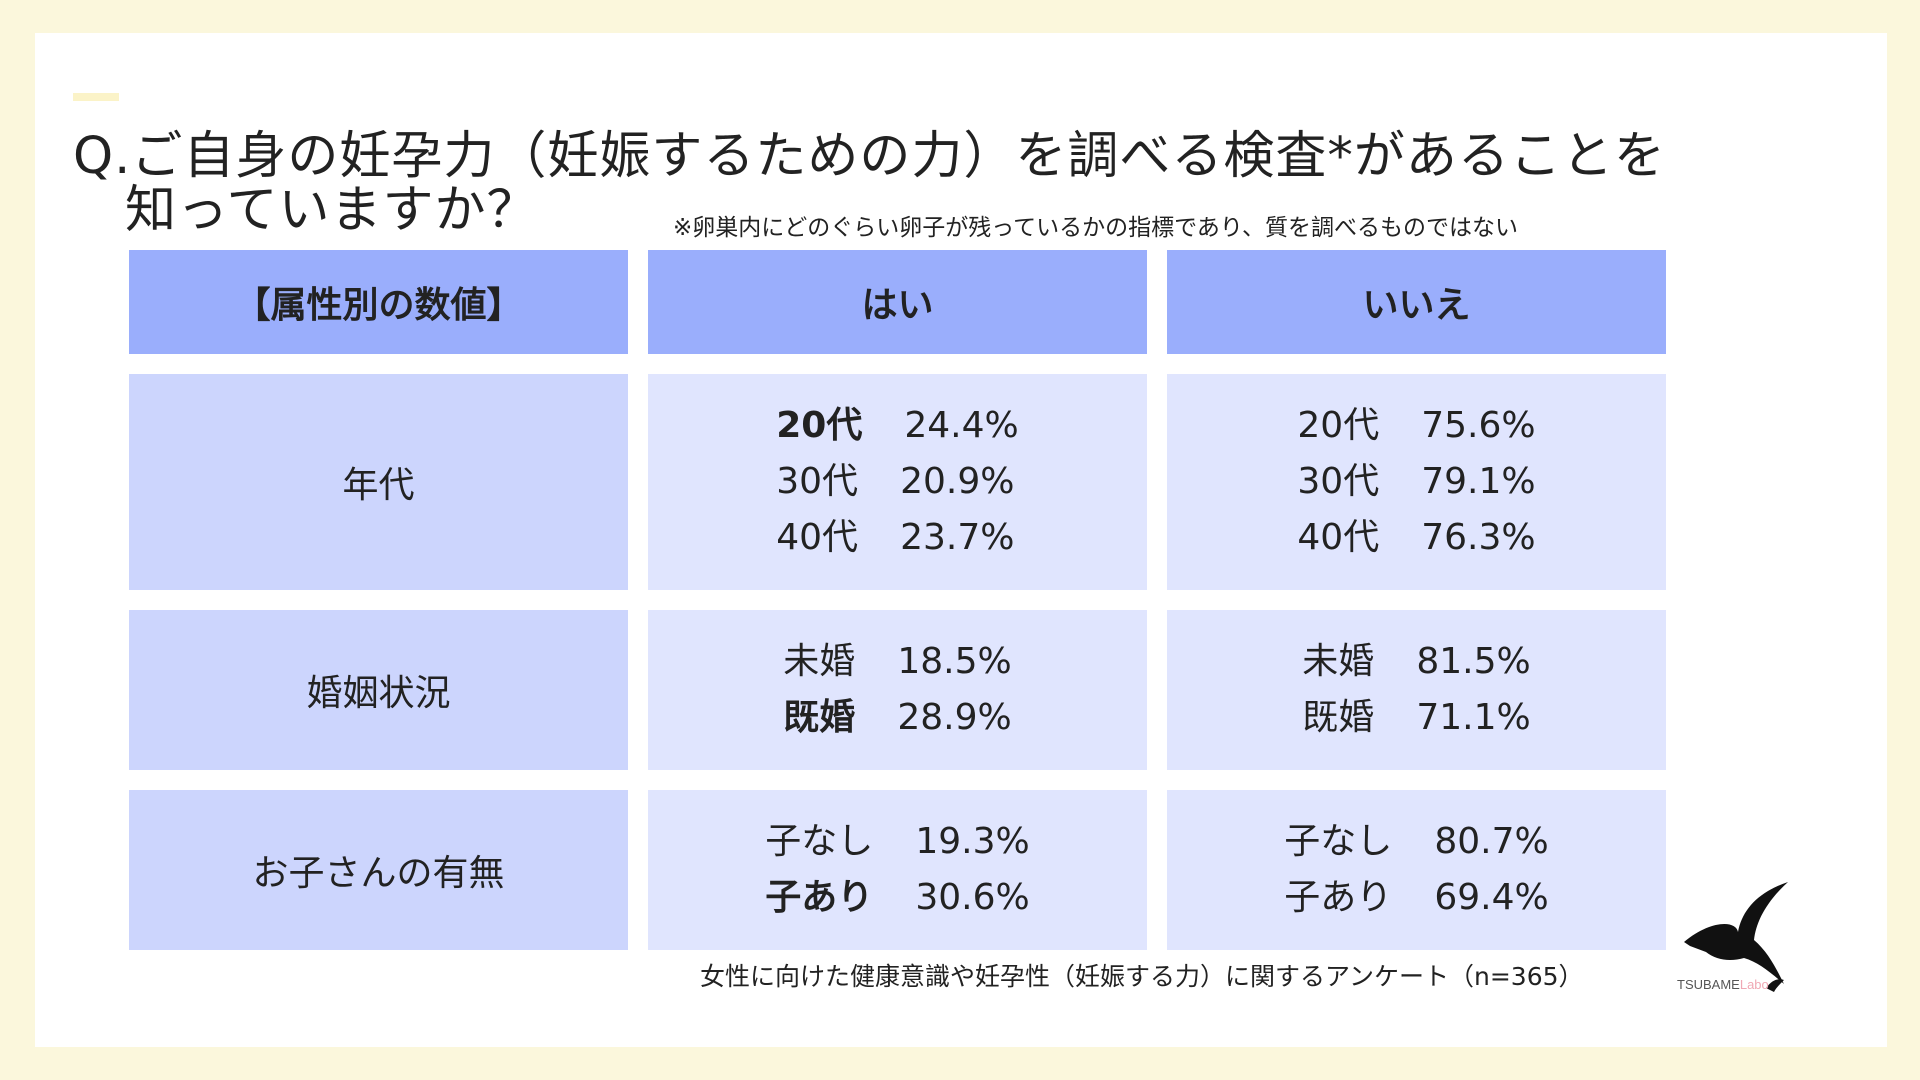  Describe the element at coordinates (1754, 984) in the screenshot. I see `brand-suffix: Labo` at that location.